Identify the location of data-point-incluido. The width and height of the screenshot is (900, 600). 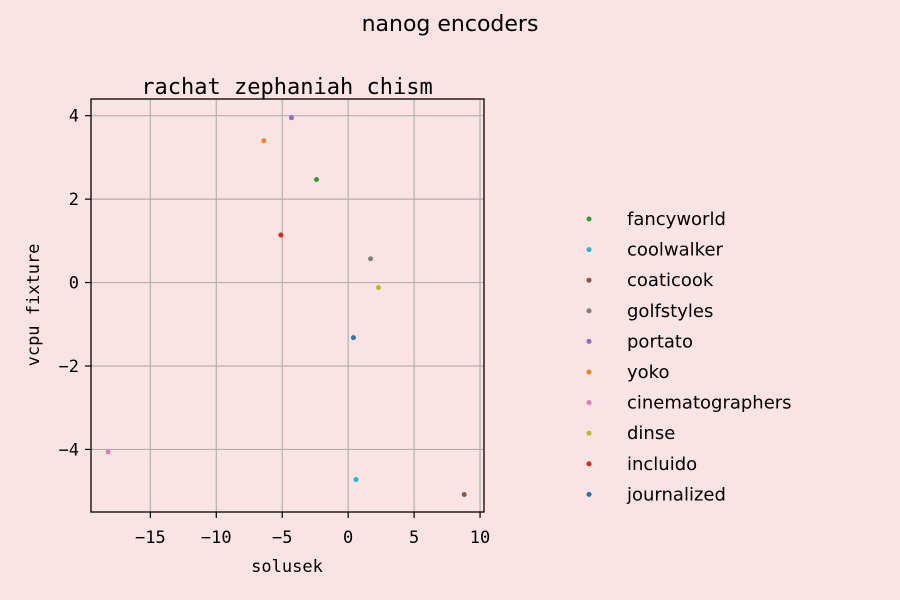
(281, 235).